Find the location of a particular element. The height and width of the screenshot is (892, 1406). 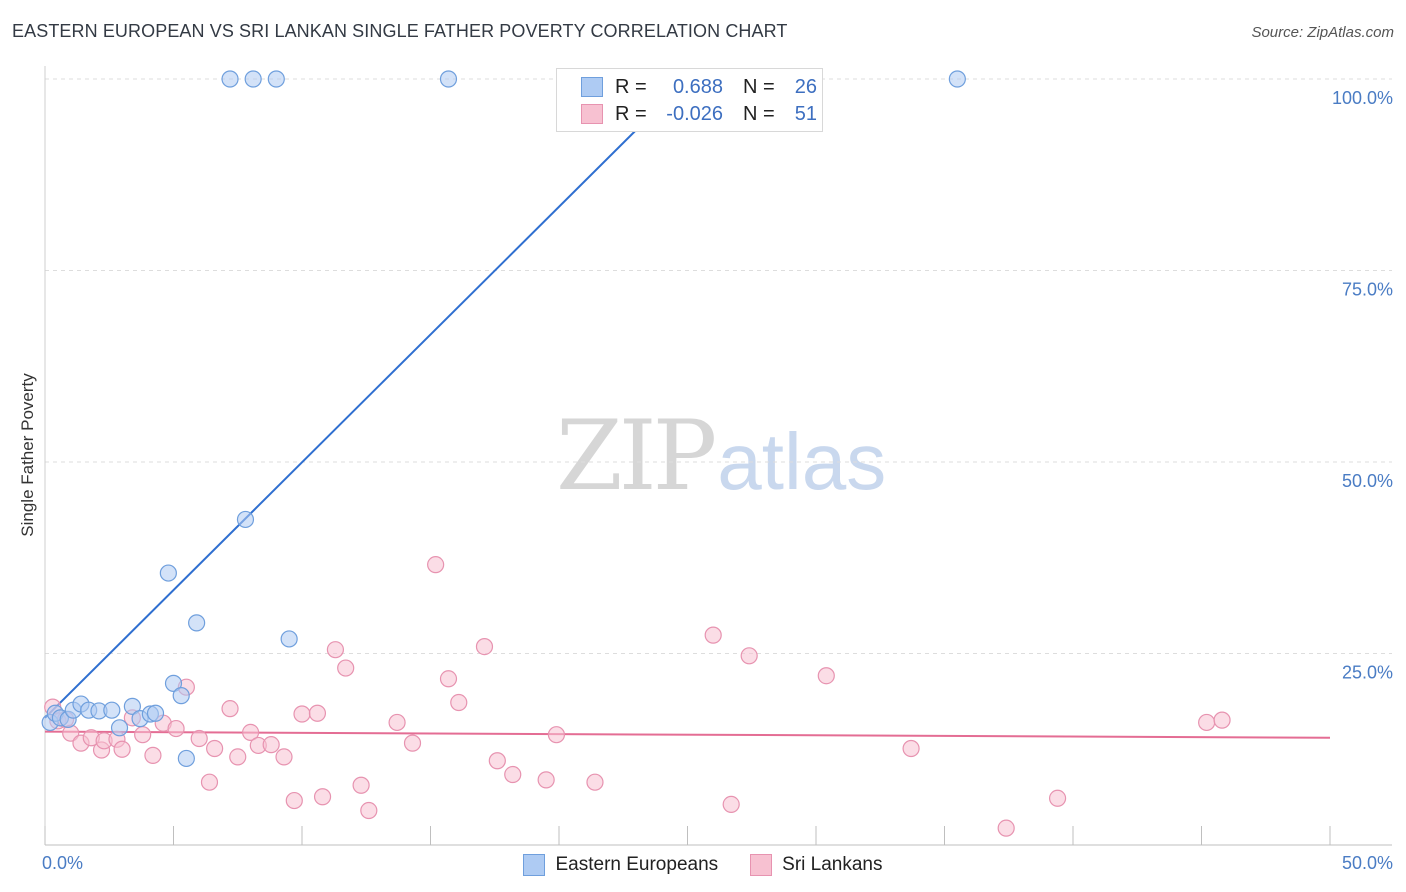

series-swatch-blue is located at coordinates (534, 865).